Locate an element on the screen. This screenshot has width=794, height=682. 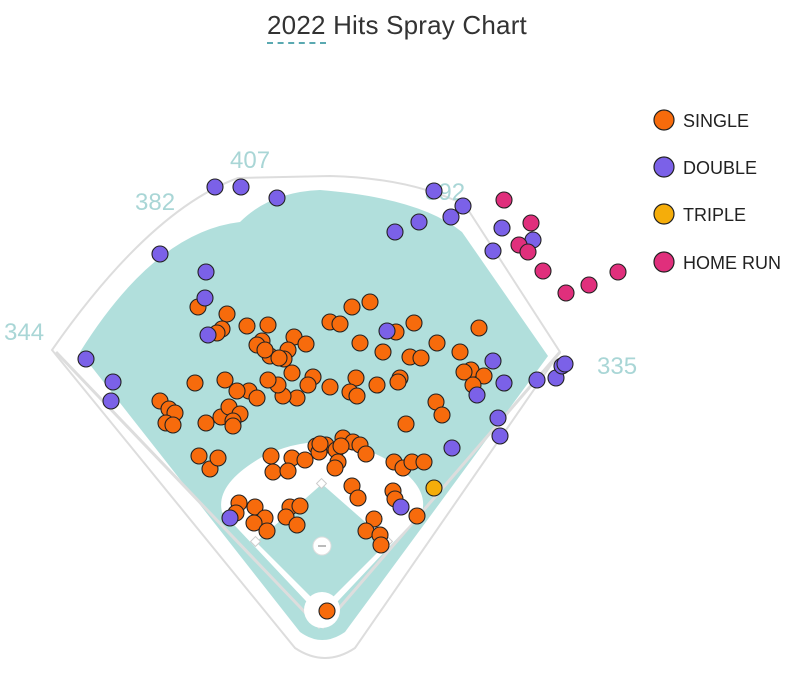
left-foul-line is located at coordinates (188, 490).